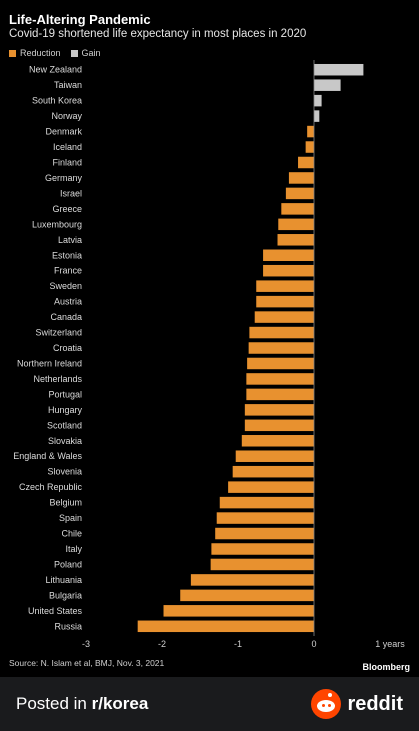 Image resolution: width=419 pixels, height=731 pixels. What do you see at coordinates (280, 363) in the screenshot?
I see `bar-northern-ireland` at bounding box center [280, 363].